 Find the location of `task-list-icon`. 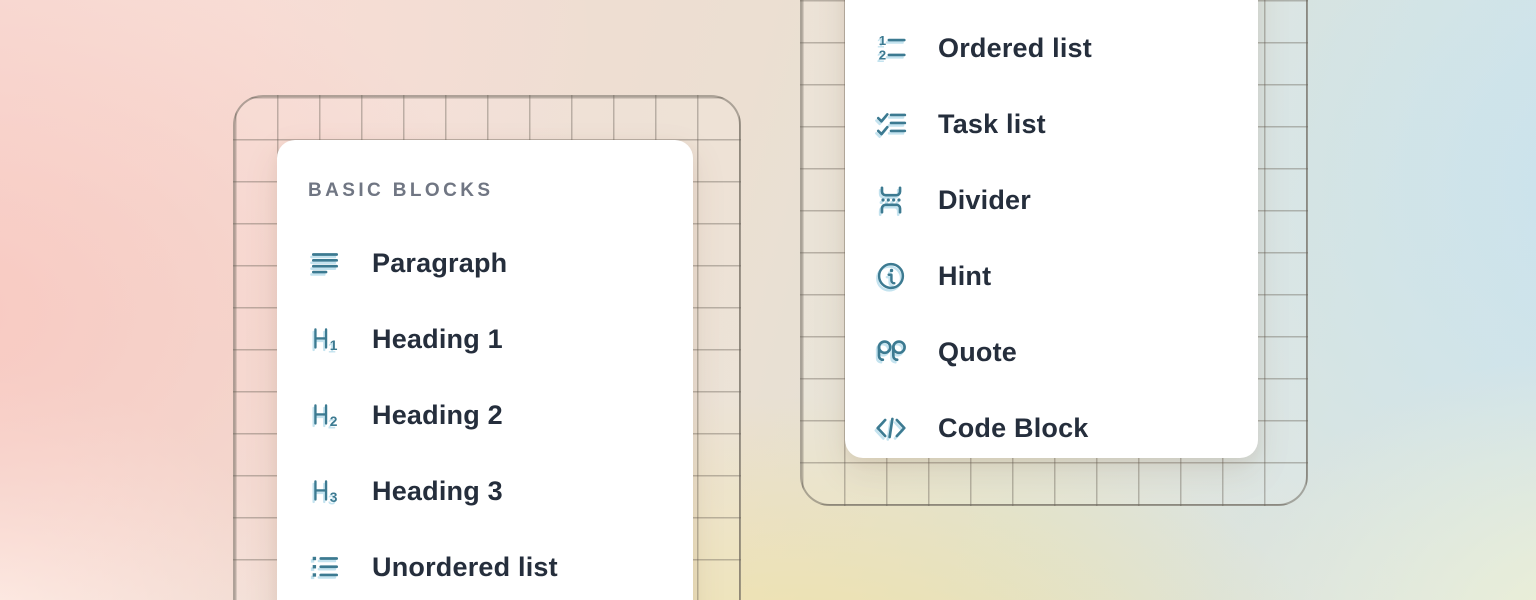

task-list-icon is located at coordinates (891, 124).